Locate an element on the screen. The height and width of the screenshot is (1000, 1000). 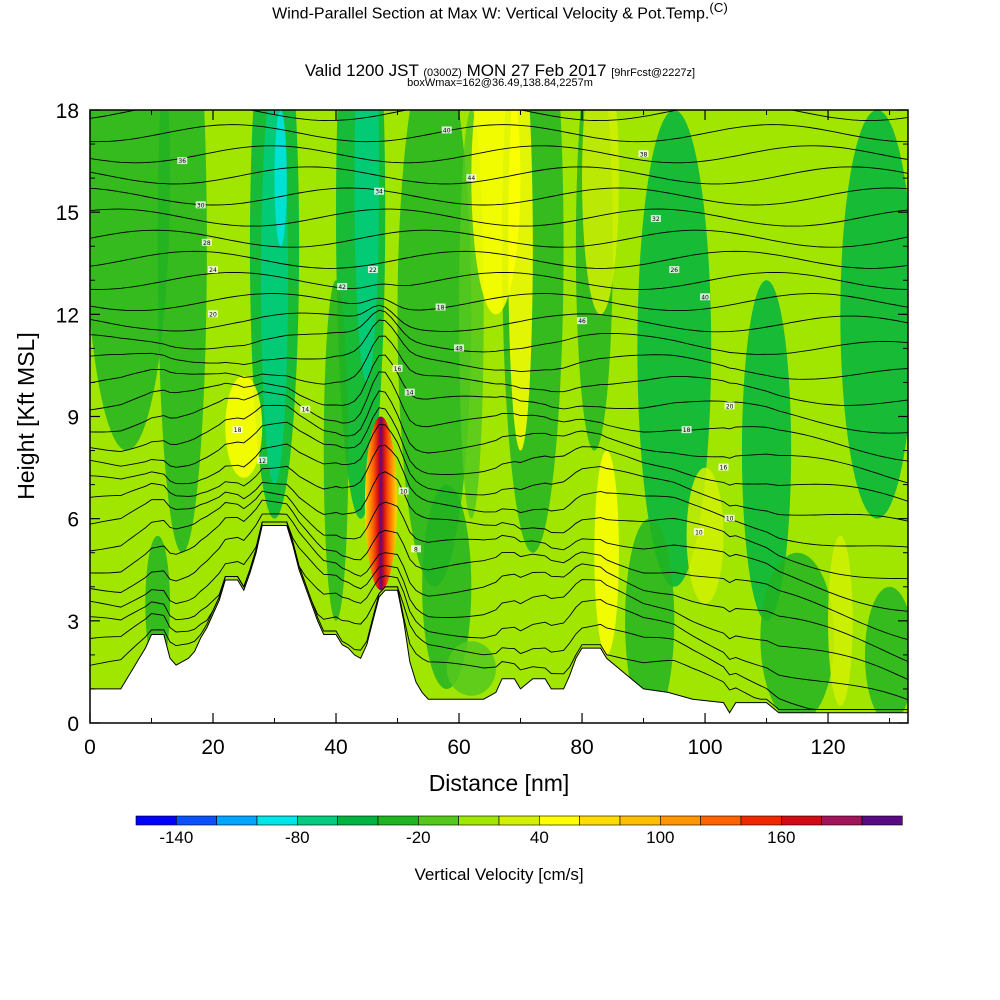
theta-label: 32 is located at coordinates (655, 218).